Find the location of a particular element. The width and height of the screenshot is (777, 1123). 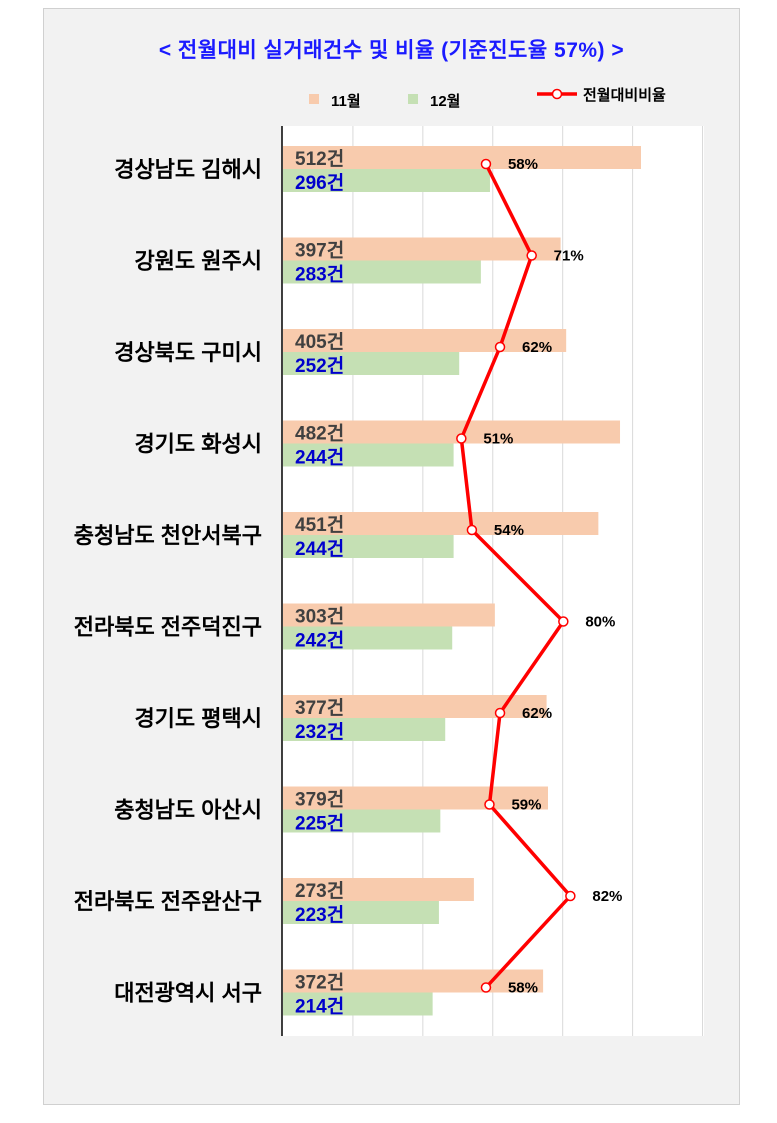

bar-label-dec: 214건 is located at coordinates (319, 1007).